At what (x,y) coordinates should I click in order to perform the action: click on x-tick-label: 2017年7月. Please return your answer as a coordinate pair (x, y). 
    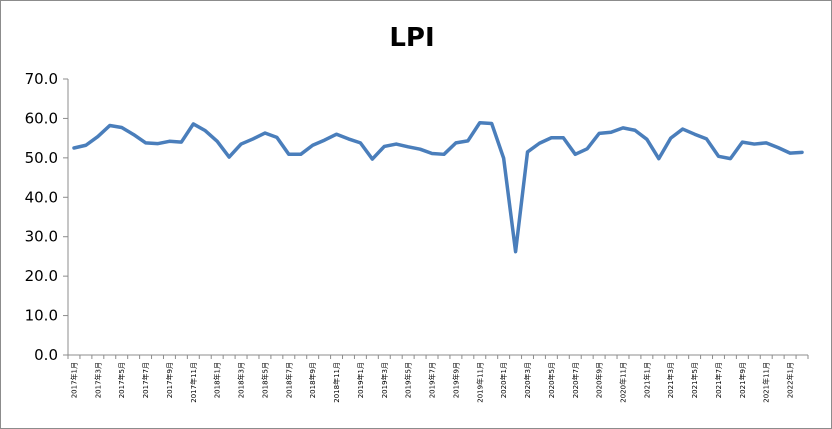
    Looking at the image, I should click on (145, 380).